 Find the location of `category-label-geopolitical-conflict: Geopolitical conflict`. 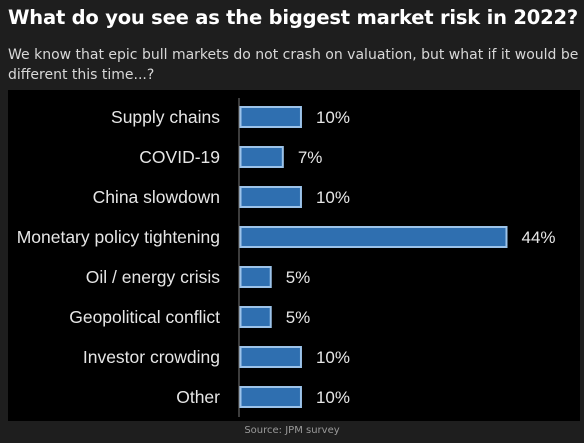

category-label-geopolitical-conflict: Geopolitical conflict is located at coordinates (144, 317).